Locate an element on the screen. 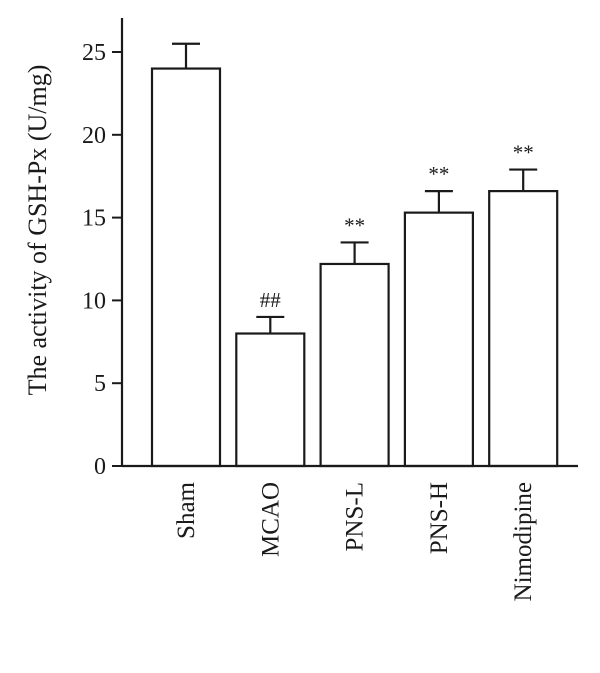 The height and width of the screenshot is (673, 600). y-tick-label: 15 is located at coordinates (94, 219).